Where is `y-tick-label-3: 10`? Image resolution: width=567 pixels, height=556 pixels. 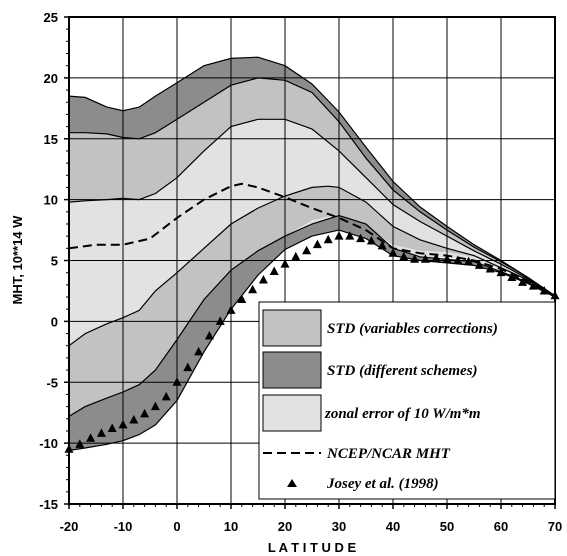 y-tick-label-3: 10 is located at coordinates (51, 200).